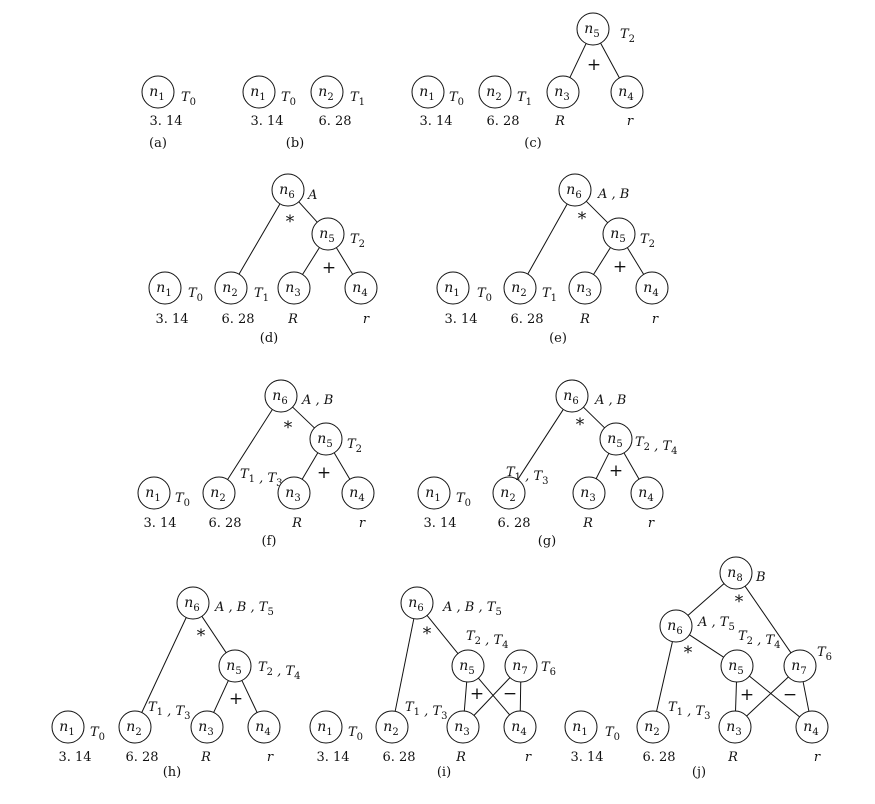  Describe the element at coordinates (699, 772) in the screenshot. I see `panel-caption: (j)` at that location.